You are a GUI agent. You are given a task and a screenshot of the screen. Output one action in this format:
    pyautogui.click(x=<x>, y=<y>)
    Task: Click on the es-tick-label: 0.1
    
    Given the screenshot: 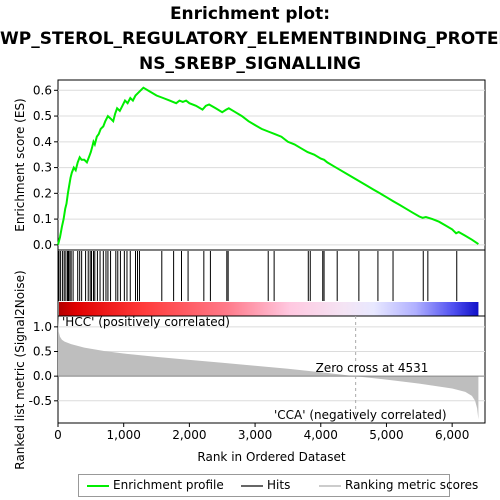 What is the action you would take?
    pyautogui.click(x=42, y=219)
    